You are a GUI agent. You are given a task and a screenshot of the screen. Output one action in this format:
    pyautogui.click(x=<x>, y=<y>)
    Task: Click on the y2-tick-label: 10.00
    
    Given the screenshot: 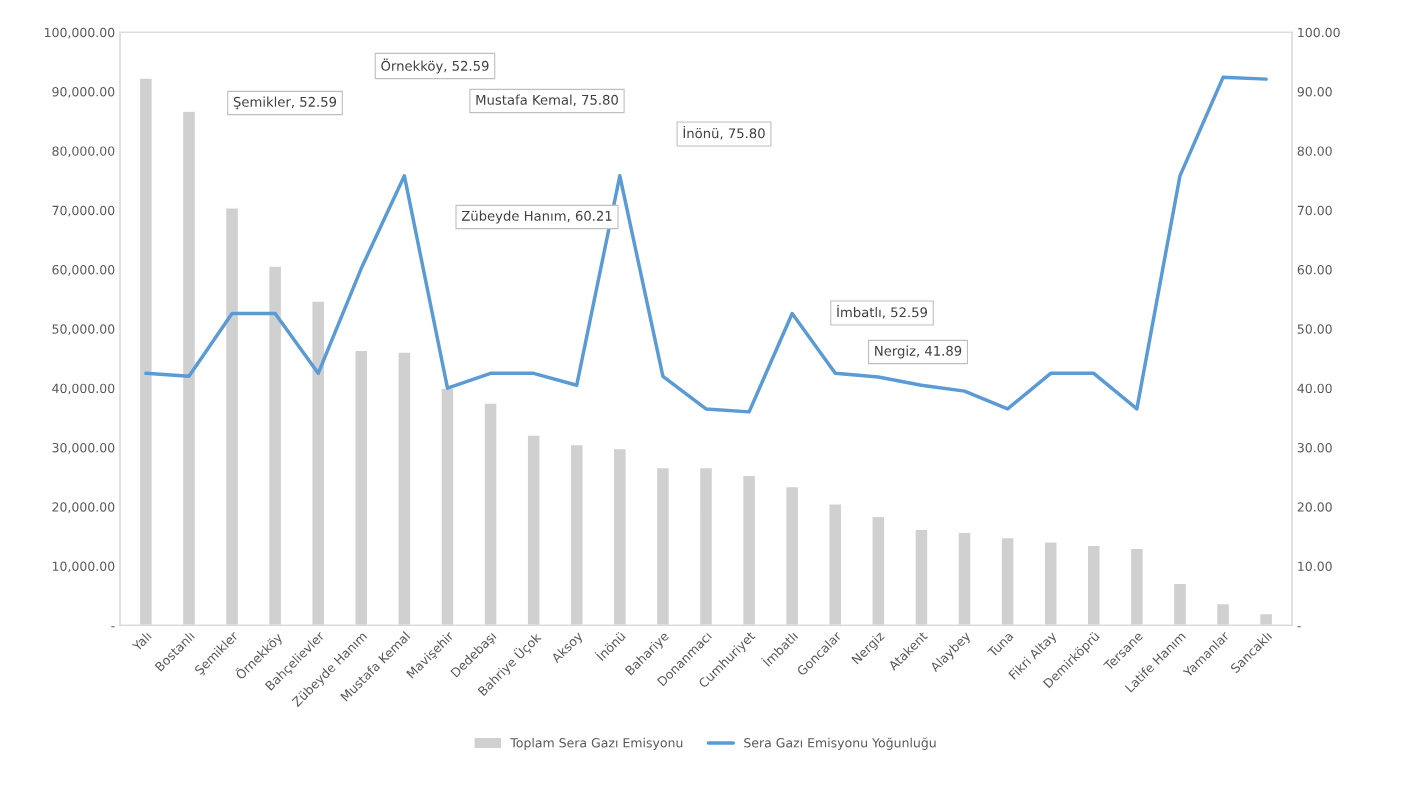 What is the action you would take?
    pyautogui.click(x=1315, y=566)
    